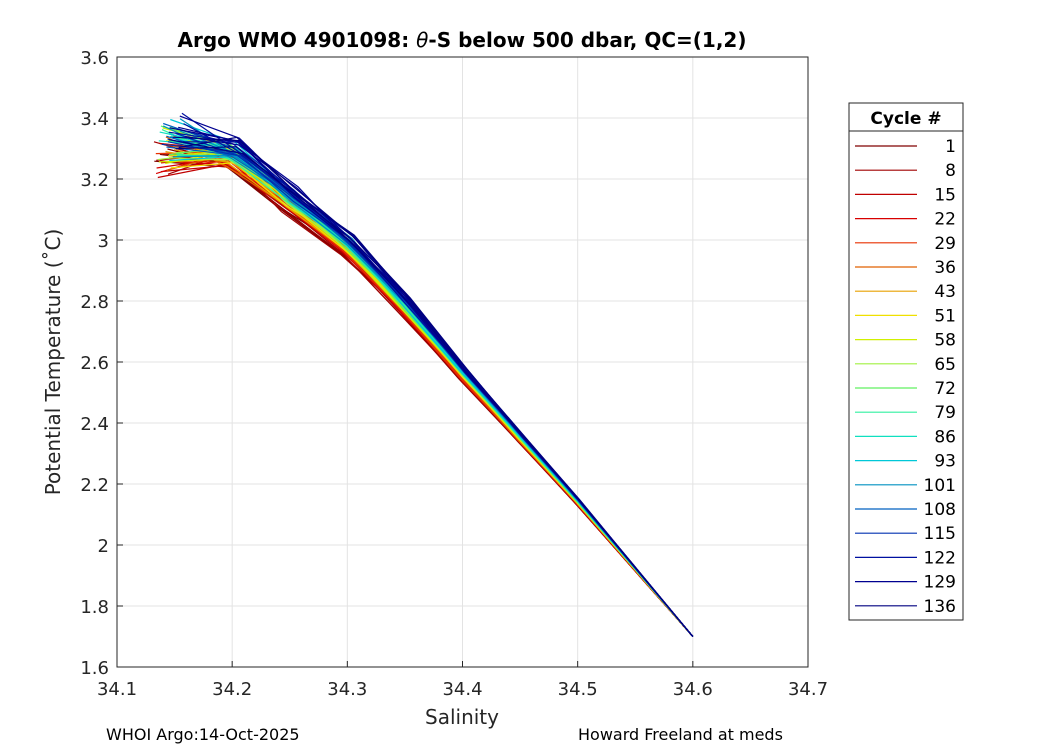 The image size is (1050, 750). What do you see at coordinates (462, 717) in the screenshot?
I see `x-axis-label: Salinity` at bounding box center [462, 717].